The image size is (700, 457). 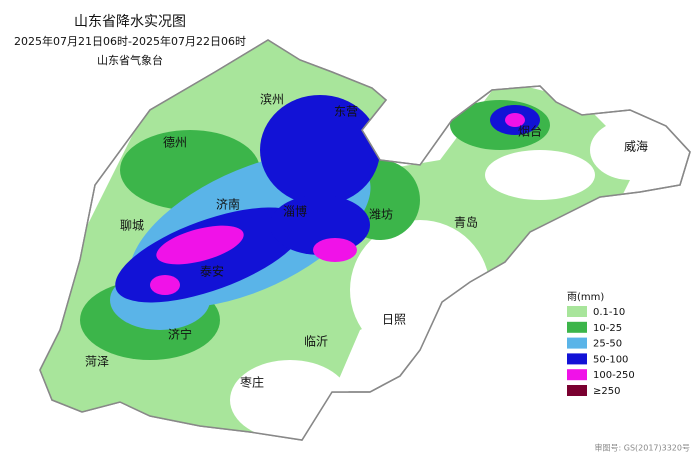 What do you see at coordinates (394, 320) in the screenshot?
I see `city: 日照` at bounding box center [394, 320].